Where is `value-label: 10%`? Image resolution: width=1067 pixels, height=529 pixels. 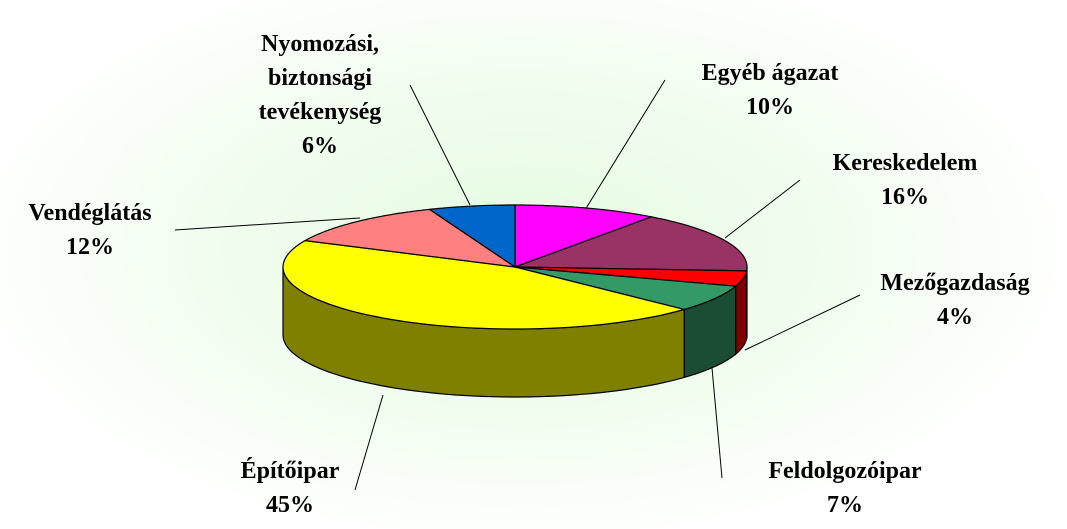
value-label: 10% is located at coordinates (770, 107).